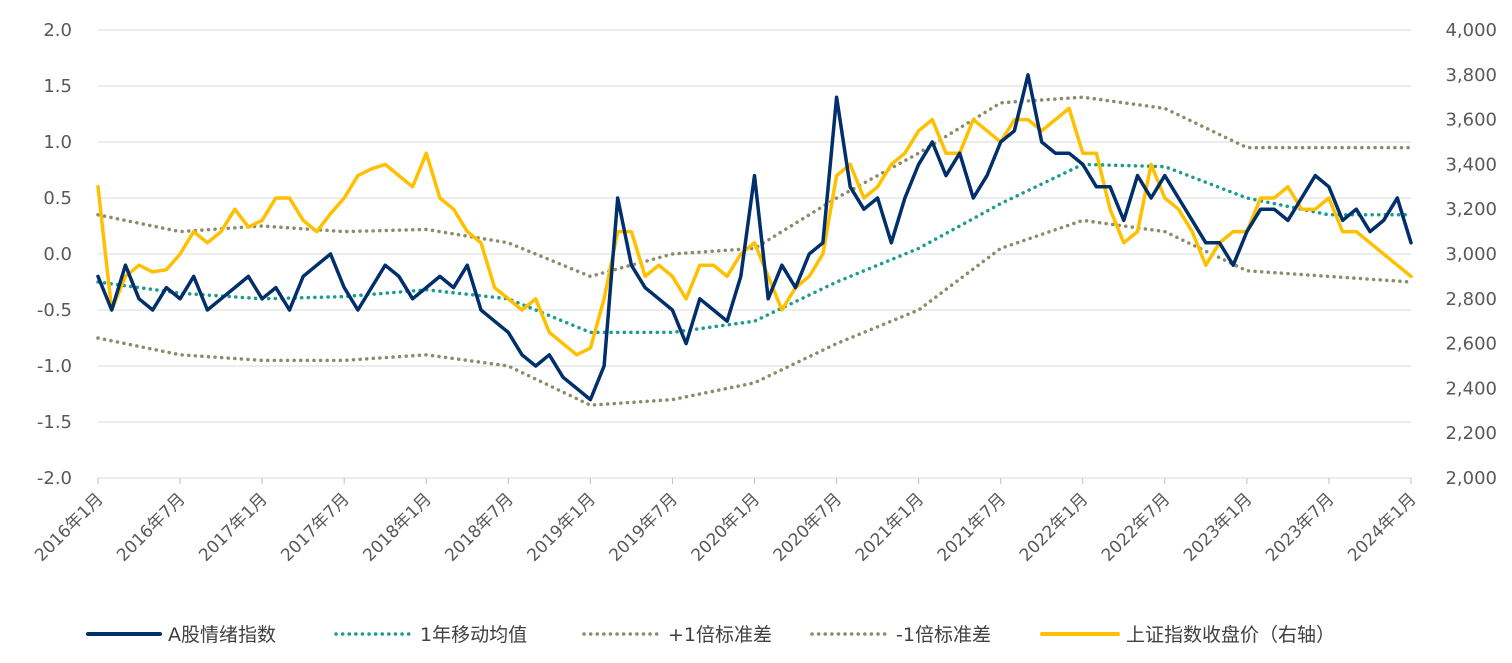 This screenshot has height=663, width=1512. Describe the element at coordinates (561, 527) in the screenshot. I see `x-tick-label: 2019年1月` at that location.